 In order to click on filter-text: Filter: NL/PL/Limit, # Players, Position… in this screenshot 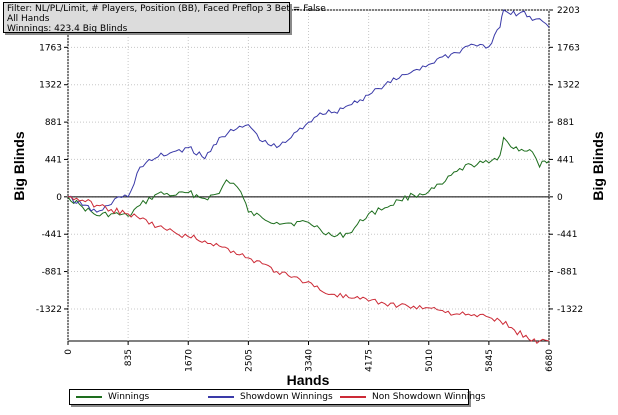, I will do `click(166, 9)`.